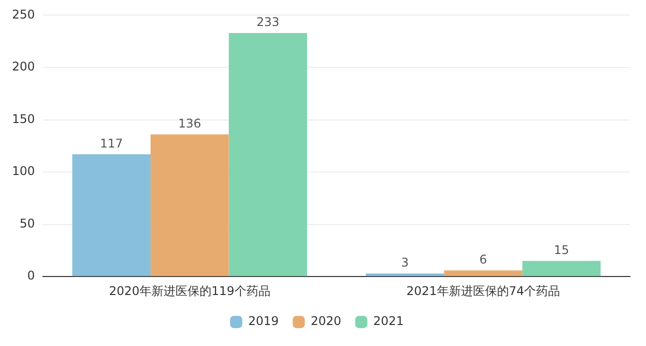 The image size is (646, 346). What do you see at coordinates (483, 259) in the screenshot?
I see `data-label: 6` at bounding box center [483, 259].